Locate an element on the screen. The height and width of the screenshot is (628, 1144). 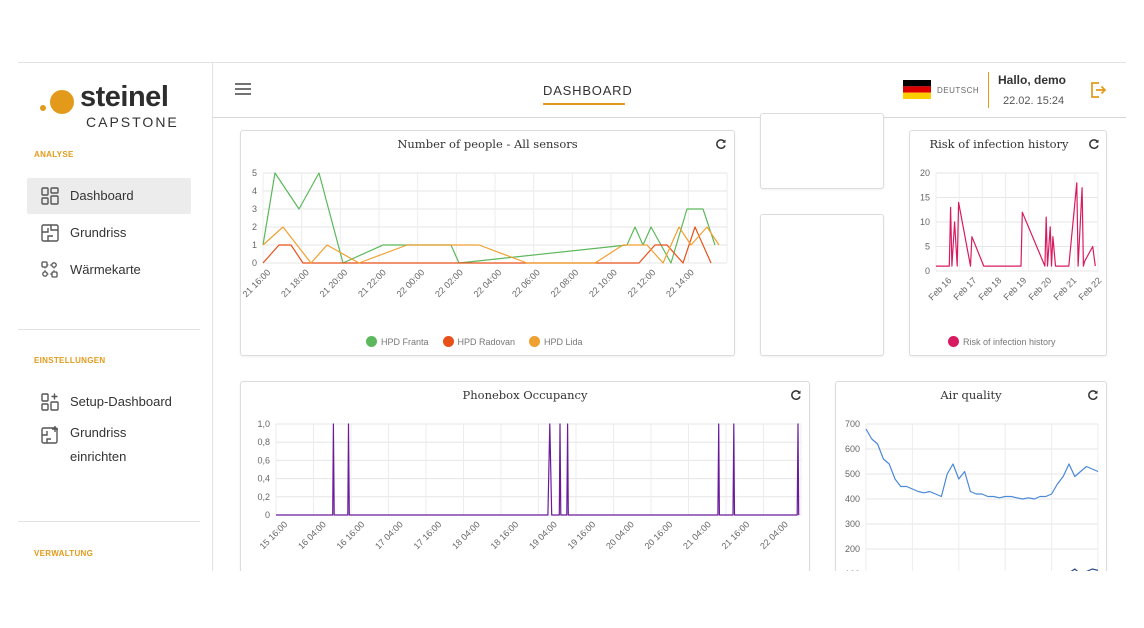
card-title: Air quality is located at coordinates (971, 395).